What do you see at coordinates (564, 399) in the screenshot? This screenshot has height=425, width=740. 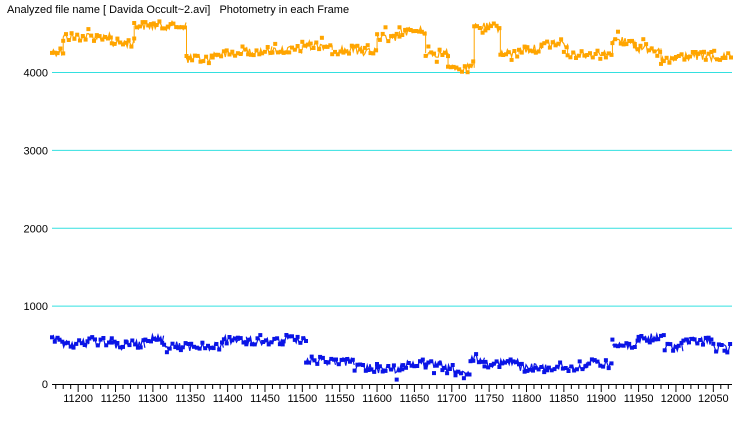 I see `x-tick-label-11850: 11850` at bounding box center [564, 399].